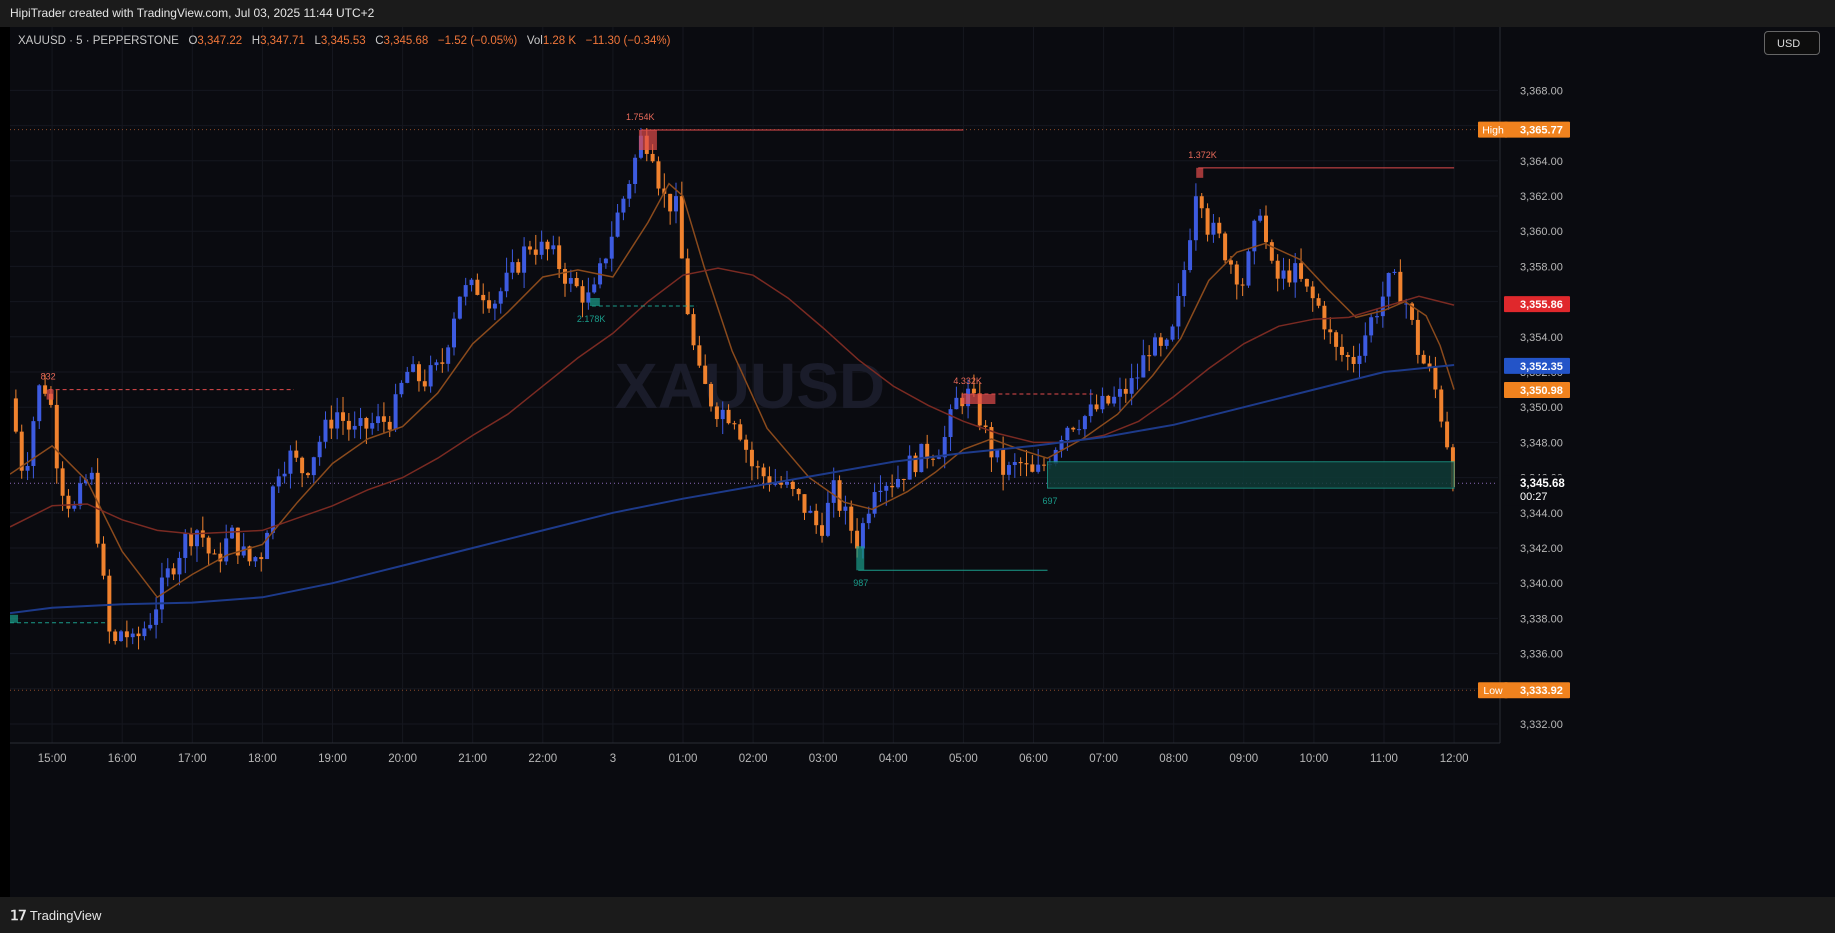 The width and height of the screenshot is (1835, 933). Describe the element at coordinates (1384, 759) in the screenshot. I see `x-tick-label: 11:00` at that location.